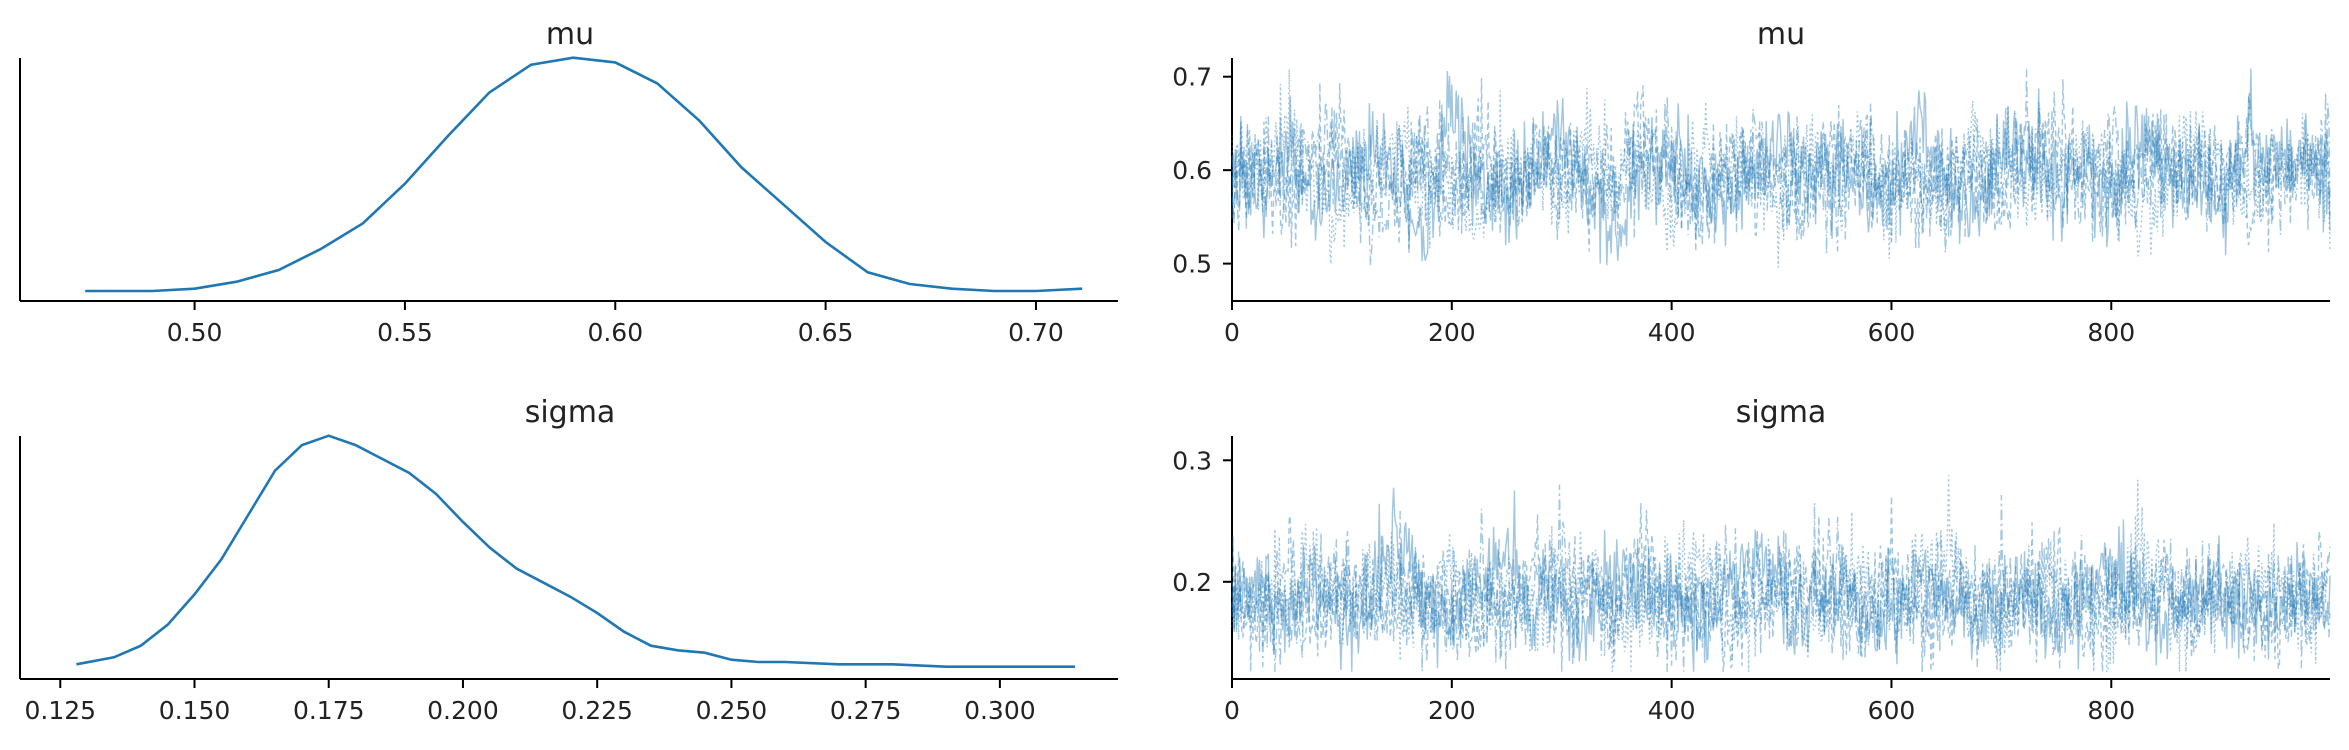 This screenshot has height=750, width=2349. What do you see at coordinates (1036, 332) in the screenshot?
I see `mu-kde-x-tick-label: 0.70` at bounding box center [1036, 332].